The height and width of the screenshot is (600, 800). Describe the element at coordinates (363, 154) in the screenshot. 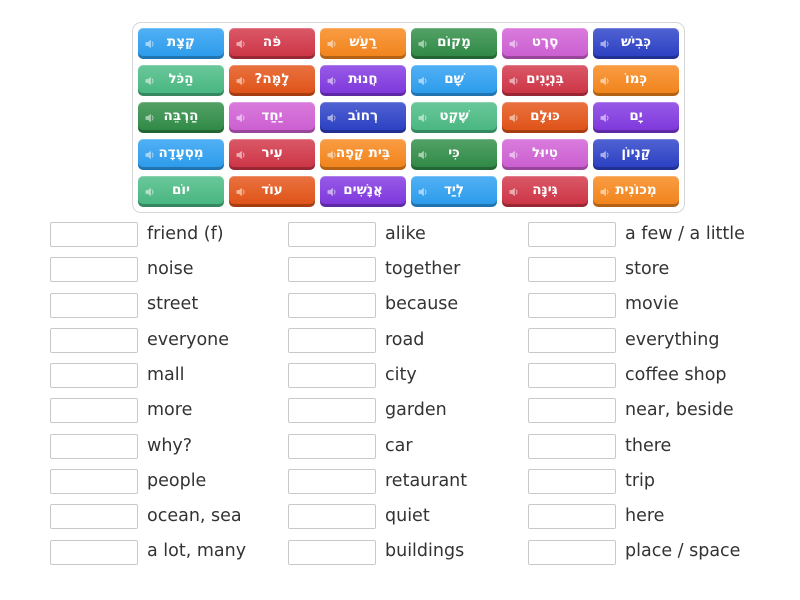

I see `word-tile: בֵּית קָפֶה` at that location.